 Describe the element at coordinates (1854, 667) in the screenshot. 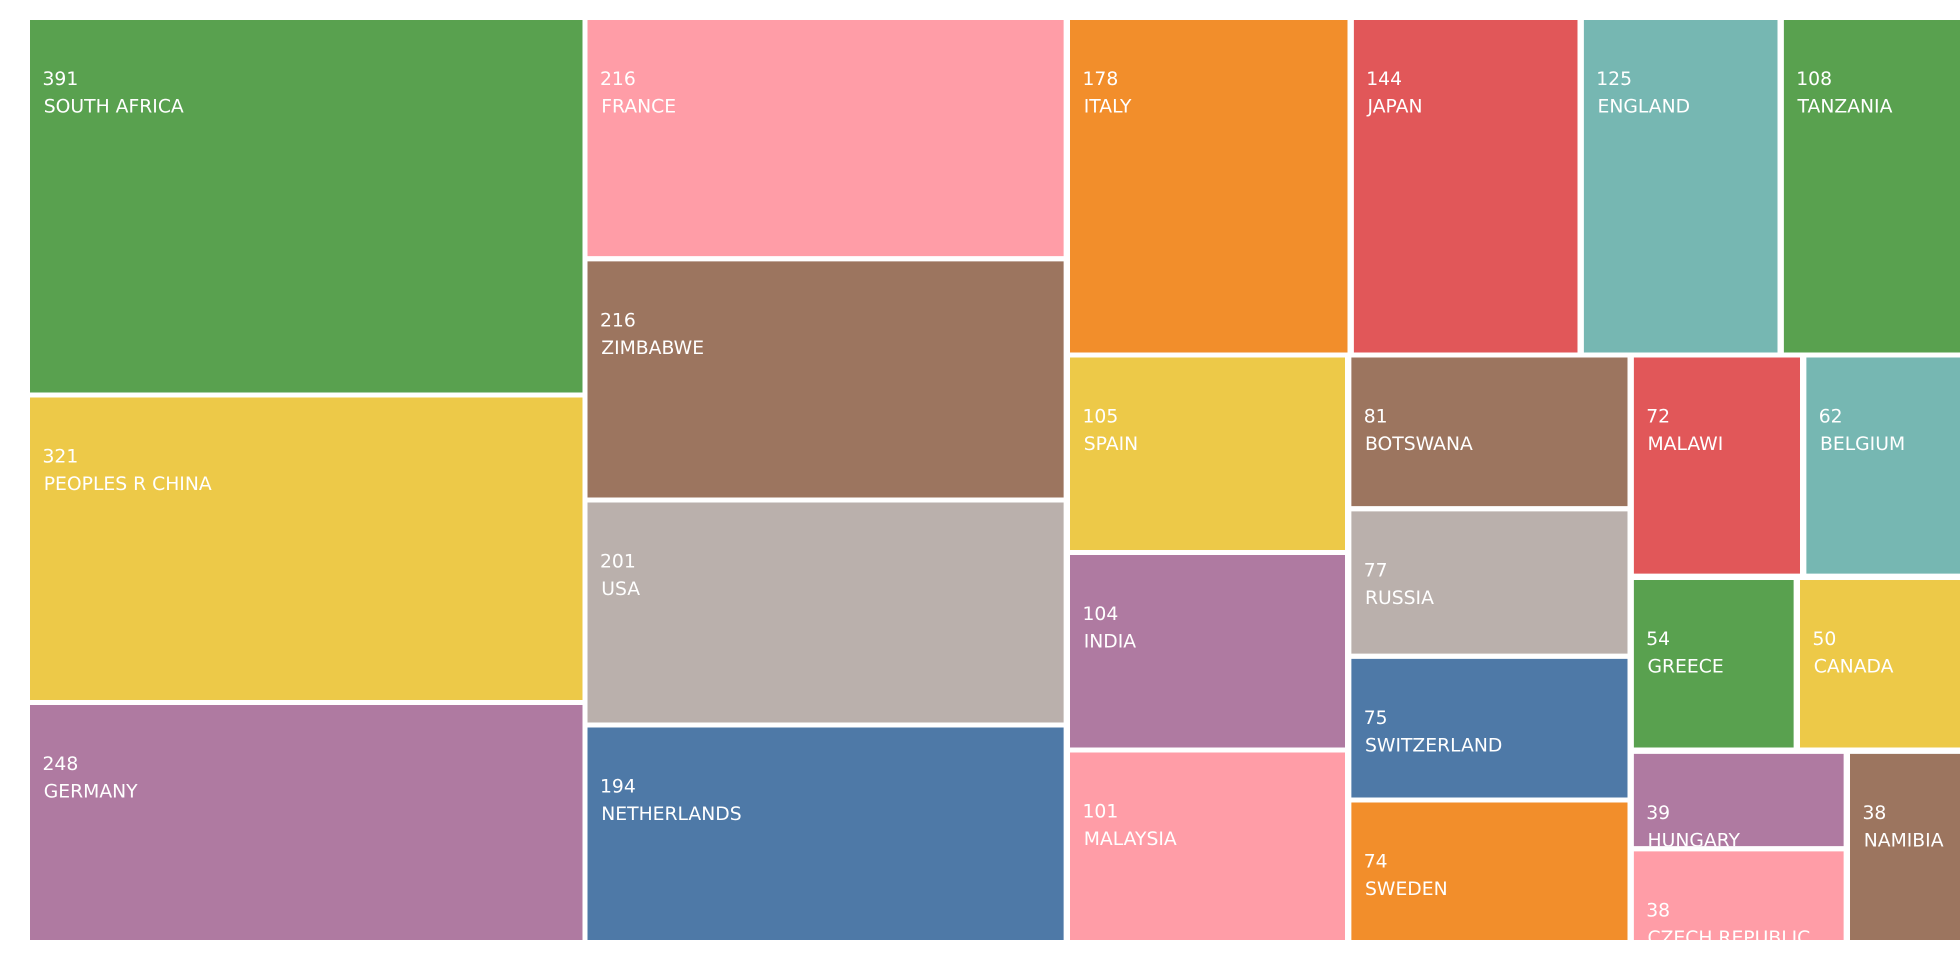

I see `tile-label: CANADA` at that location.